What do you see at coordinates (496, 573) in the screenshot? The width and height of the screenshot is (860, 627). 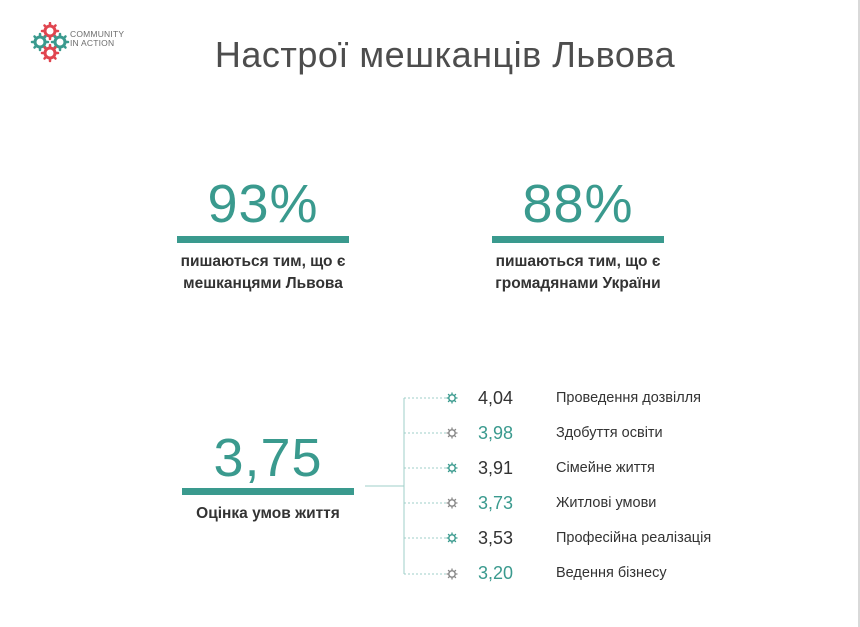 I see `item-value: 3,20` at bounding box center [496, 573].